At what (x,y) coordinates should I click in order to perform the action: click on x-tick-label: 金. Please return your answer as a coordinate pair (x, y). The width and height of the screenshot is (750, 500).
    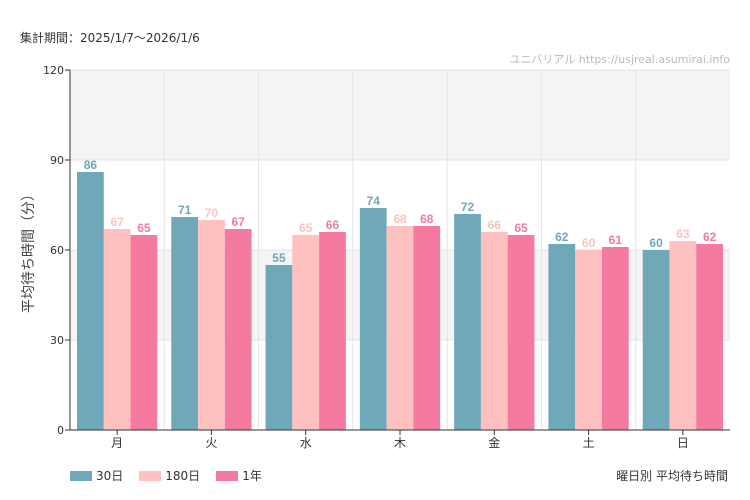
    Looking at the image, I should click on (494, 442).